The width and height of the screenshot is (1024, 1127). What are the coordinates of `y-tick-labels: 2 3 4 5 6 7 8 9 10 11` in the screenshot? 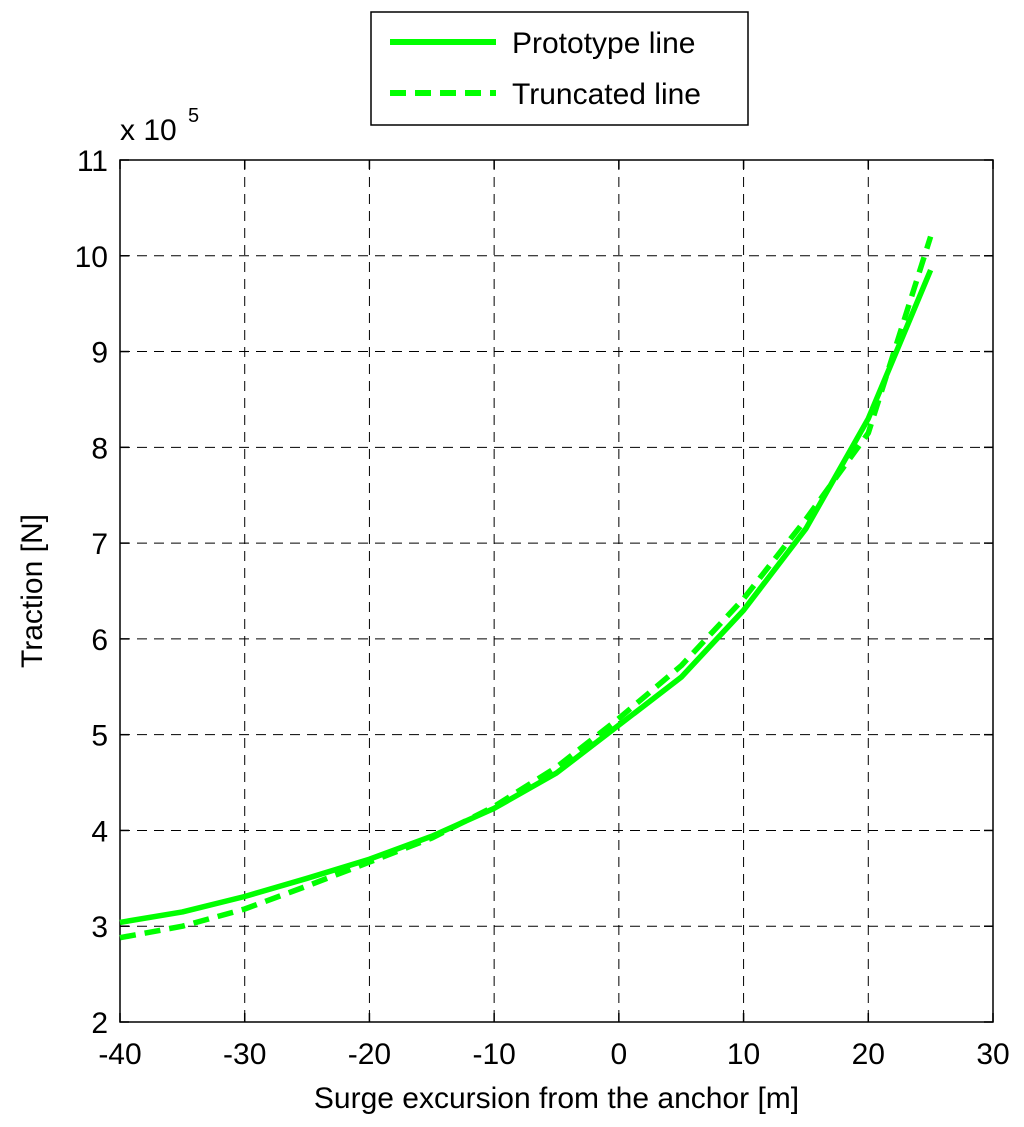 It's located at (91, 592).